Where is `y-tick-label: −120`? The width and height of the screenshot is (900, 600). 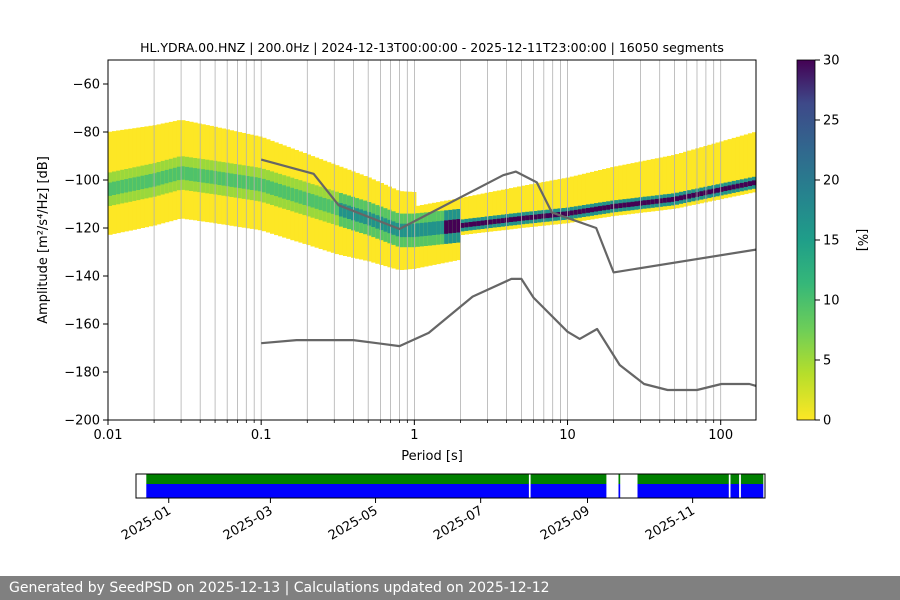
y-tick-label: −120 is located at coordinates (82, 229).